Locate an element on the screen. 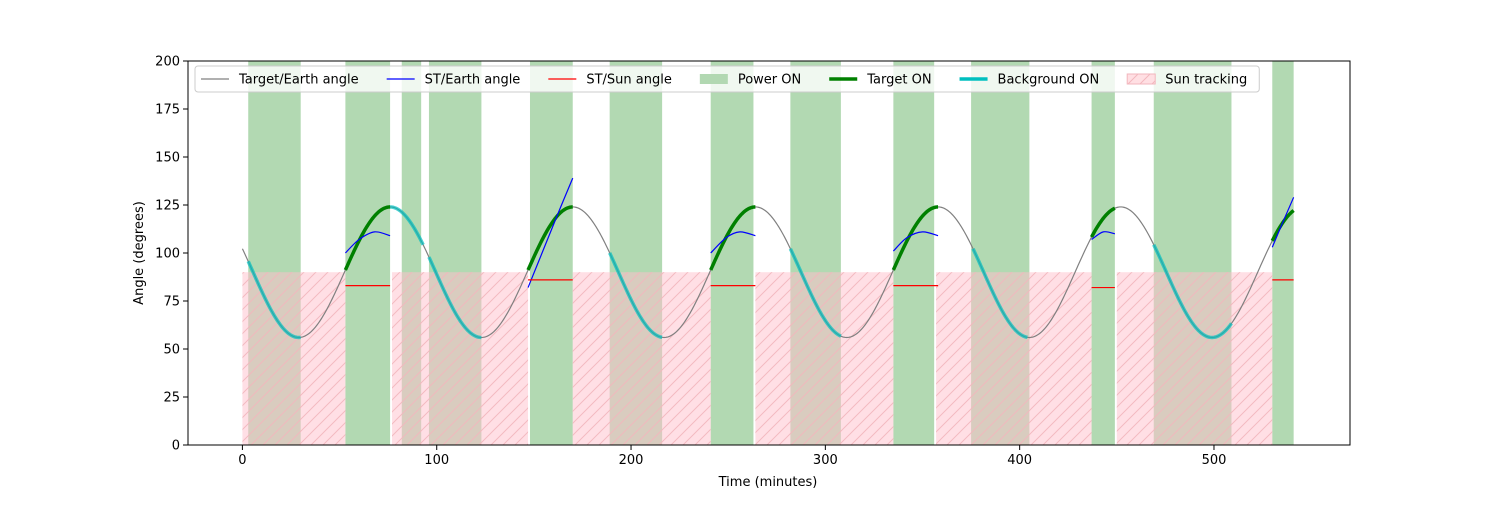 This screenshot has height=505, width=1500. x-tick-label: 100 is located at coordinates (436, 460).